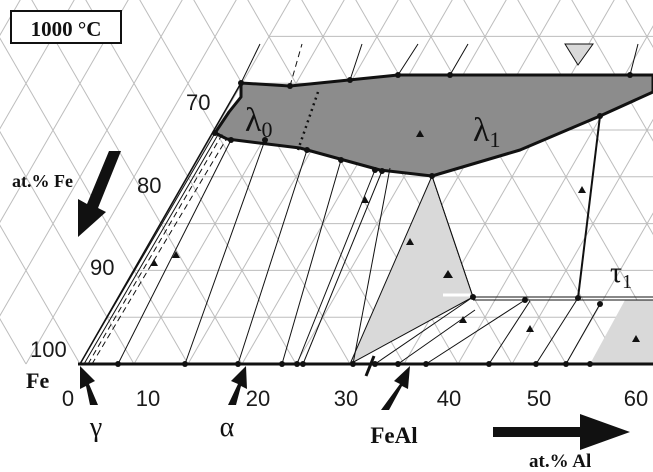  What do you see at coordinates (433, 125) in the screenshot?
I see `lambda-phase-region` at bounding box center [433, 125].